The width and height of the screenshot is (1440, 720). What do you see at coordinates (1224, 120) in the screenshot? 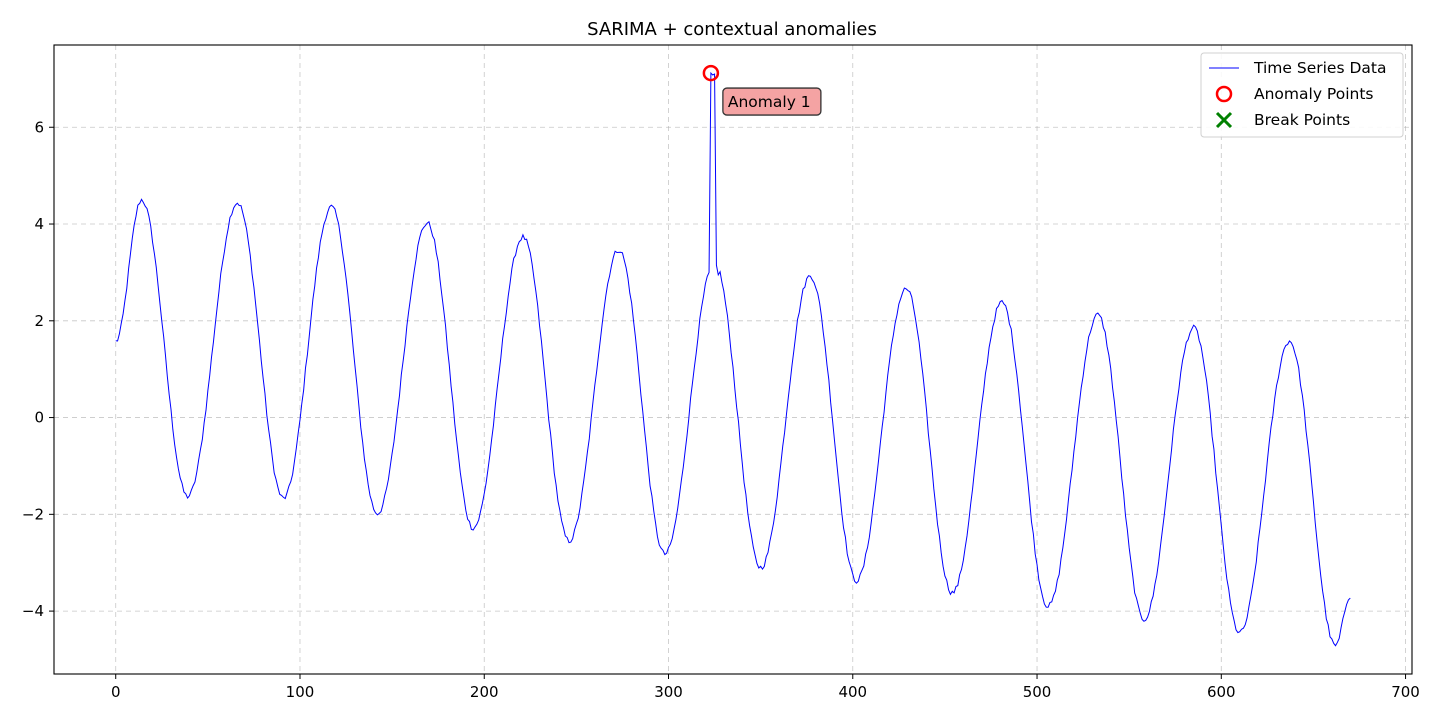
I see `legend-x-icon` at bounding box center [1224, 120].